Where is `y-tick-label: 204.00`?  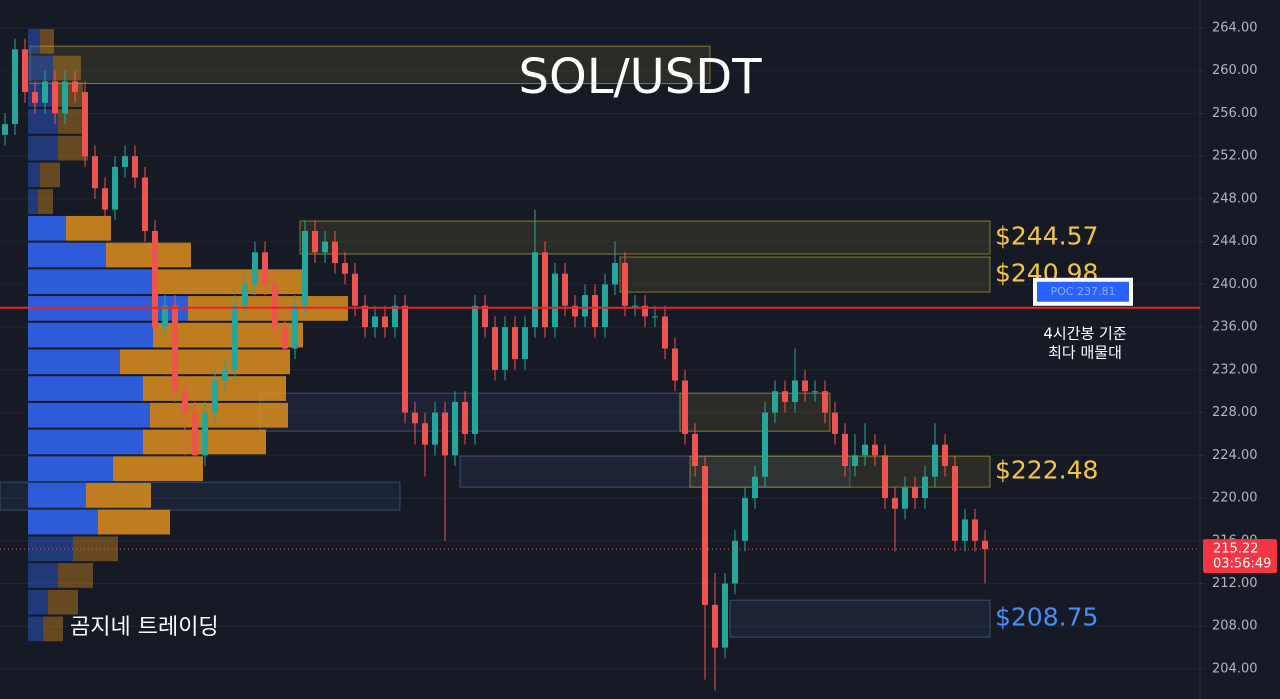 y-tick-label: 204.00 is located at coordinates (1235, 668).